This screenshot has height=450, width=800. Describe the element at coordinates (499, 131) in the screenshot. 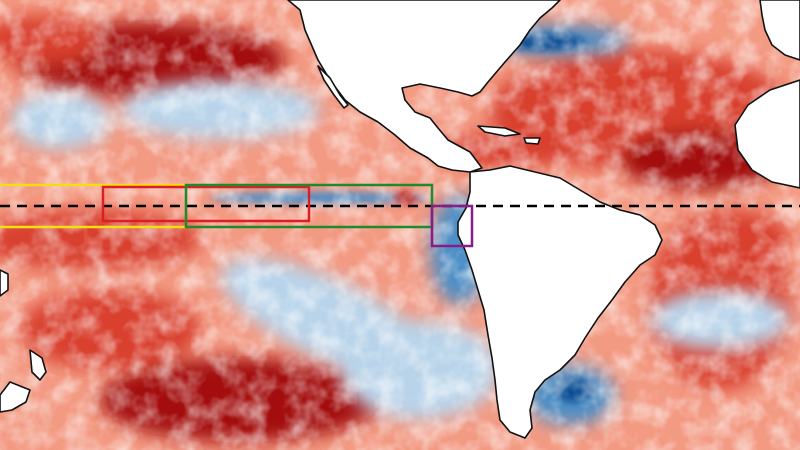

I see `cuba-island` at that location.